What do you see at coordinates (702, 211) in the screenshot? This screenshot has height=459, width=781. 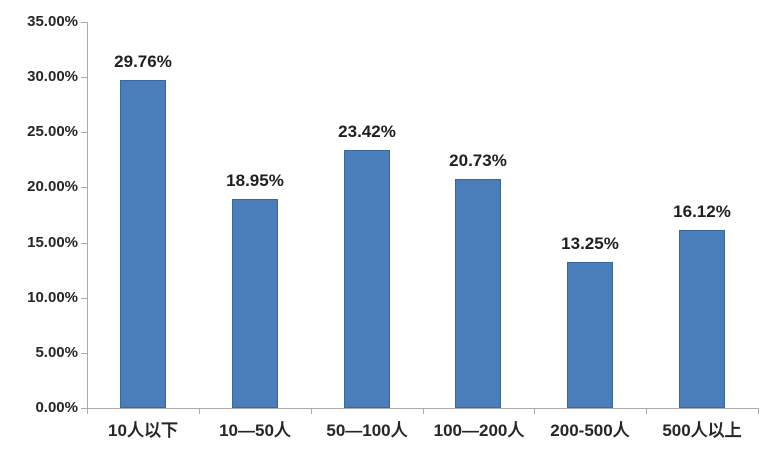 I see `bar-value-label: 16.12%` at bounding box center [702, 211].